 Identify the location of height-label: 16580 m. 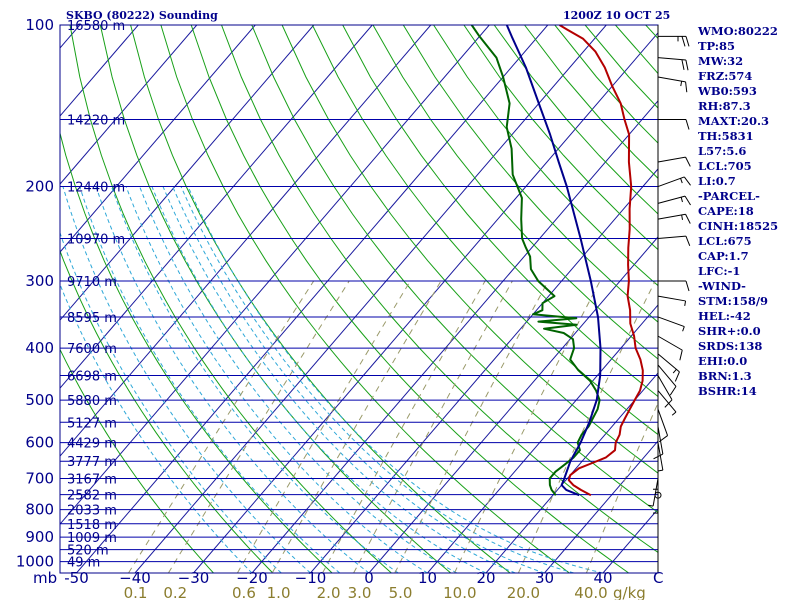
(96, 26).